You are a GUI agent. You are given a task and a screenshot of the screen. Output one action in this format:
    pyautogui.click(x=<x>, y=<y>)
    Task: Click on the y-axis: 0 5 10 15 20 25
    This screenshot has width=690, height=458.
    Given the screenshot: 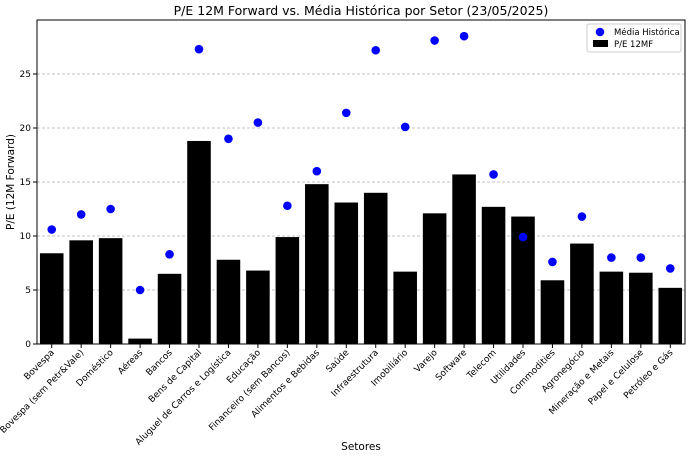 What is the action you would take?
    pyautogui.click(x=28, y=210)
    